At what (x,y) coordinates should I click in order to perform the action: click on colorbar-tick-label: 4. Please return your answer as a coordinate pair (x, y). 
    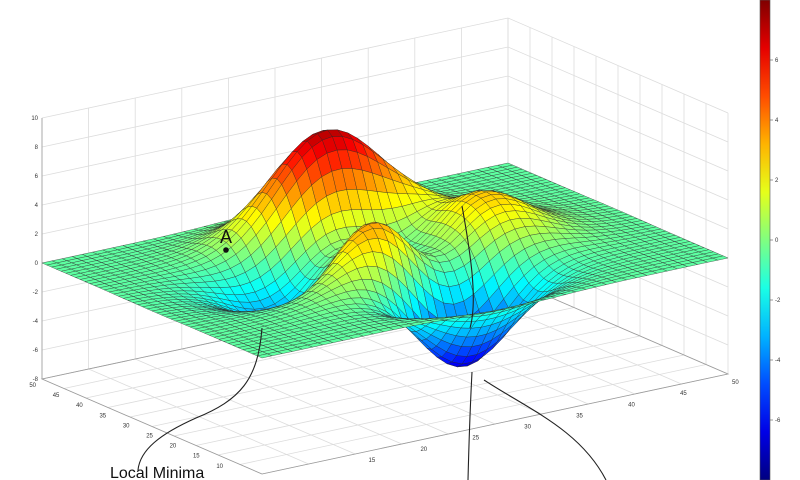
    Looking at the image, I should click on (777, 121).